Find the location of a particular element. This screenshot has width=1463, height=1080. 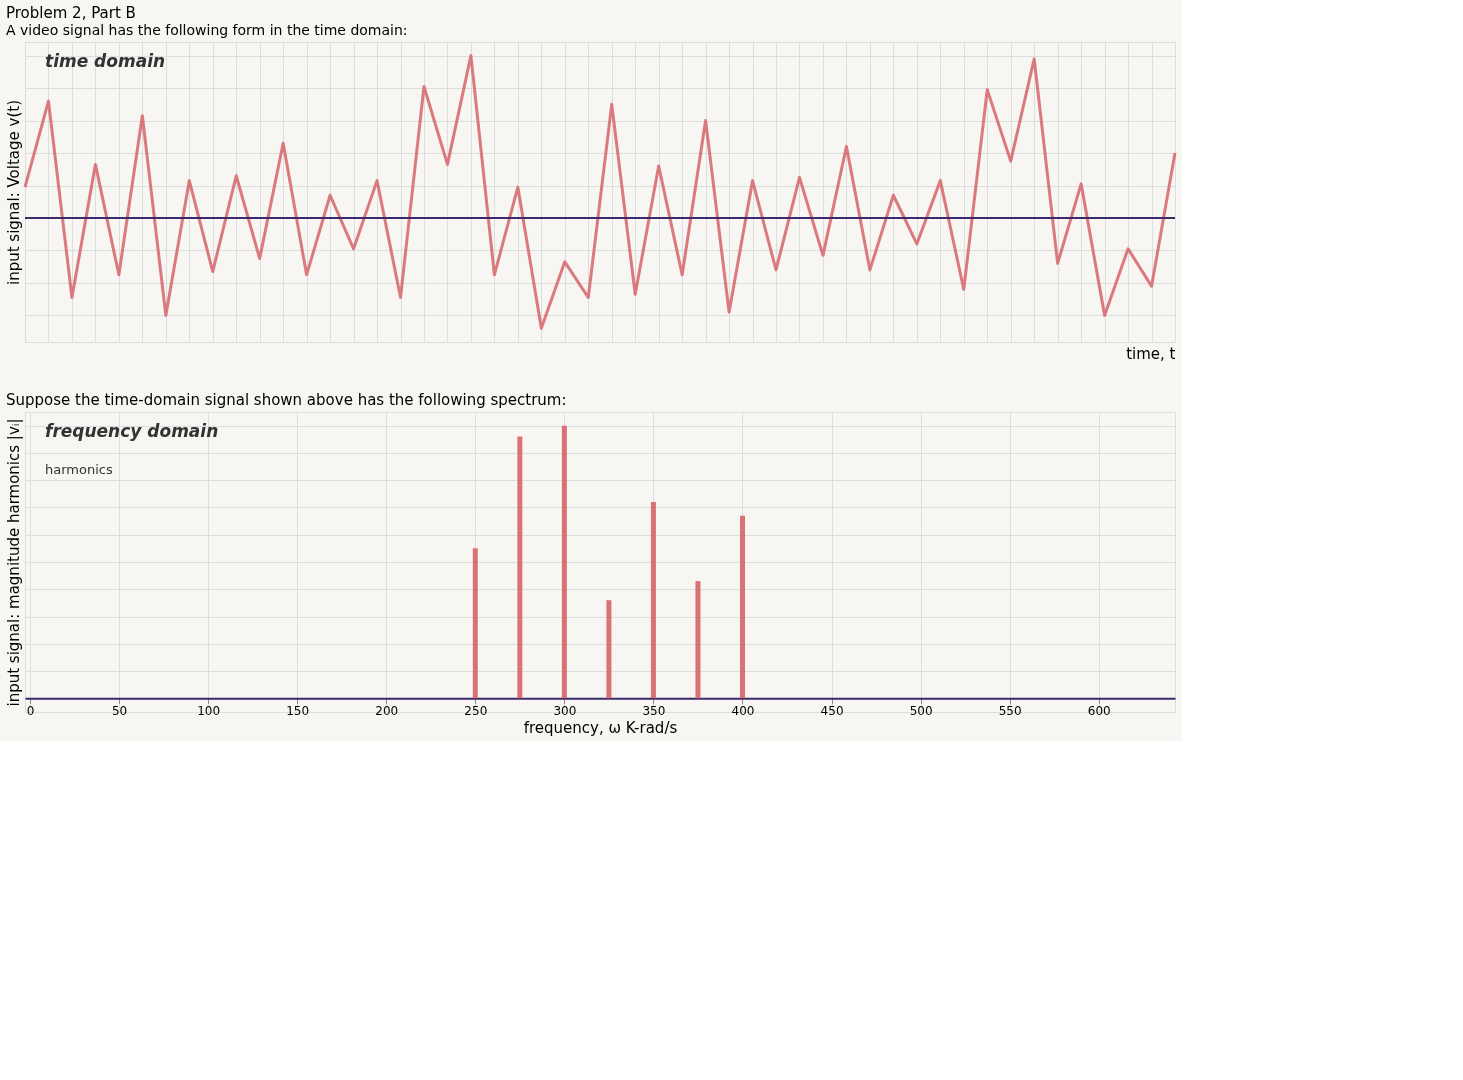

x-tick-label: 50 is located at coordinates (119, 710).